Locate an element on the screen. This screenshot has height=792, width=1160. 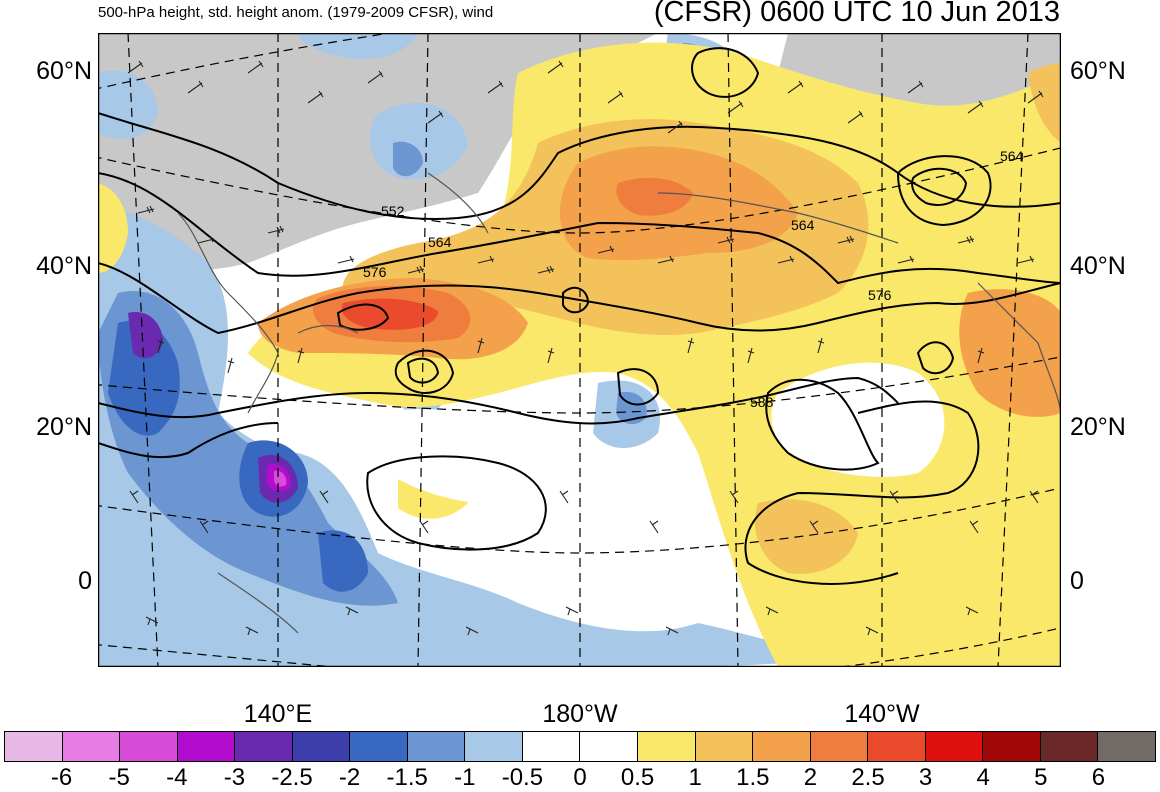
contour-label-564-northeast: 564 is located at coordinates (1012, 156).